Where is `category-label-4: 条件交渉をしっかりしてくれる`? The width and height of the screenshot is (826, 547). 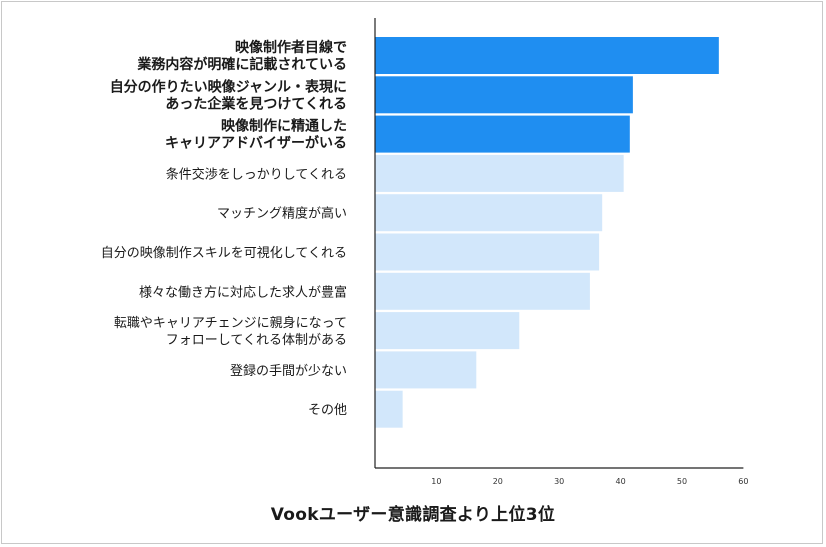 category-label-4: 条件交渉をしっかりしてくれる is located at coordinates (256, 174).